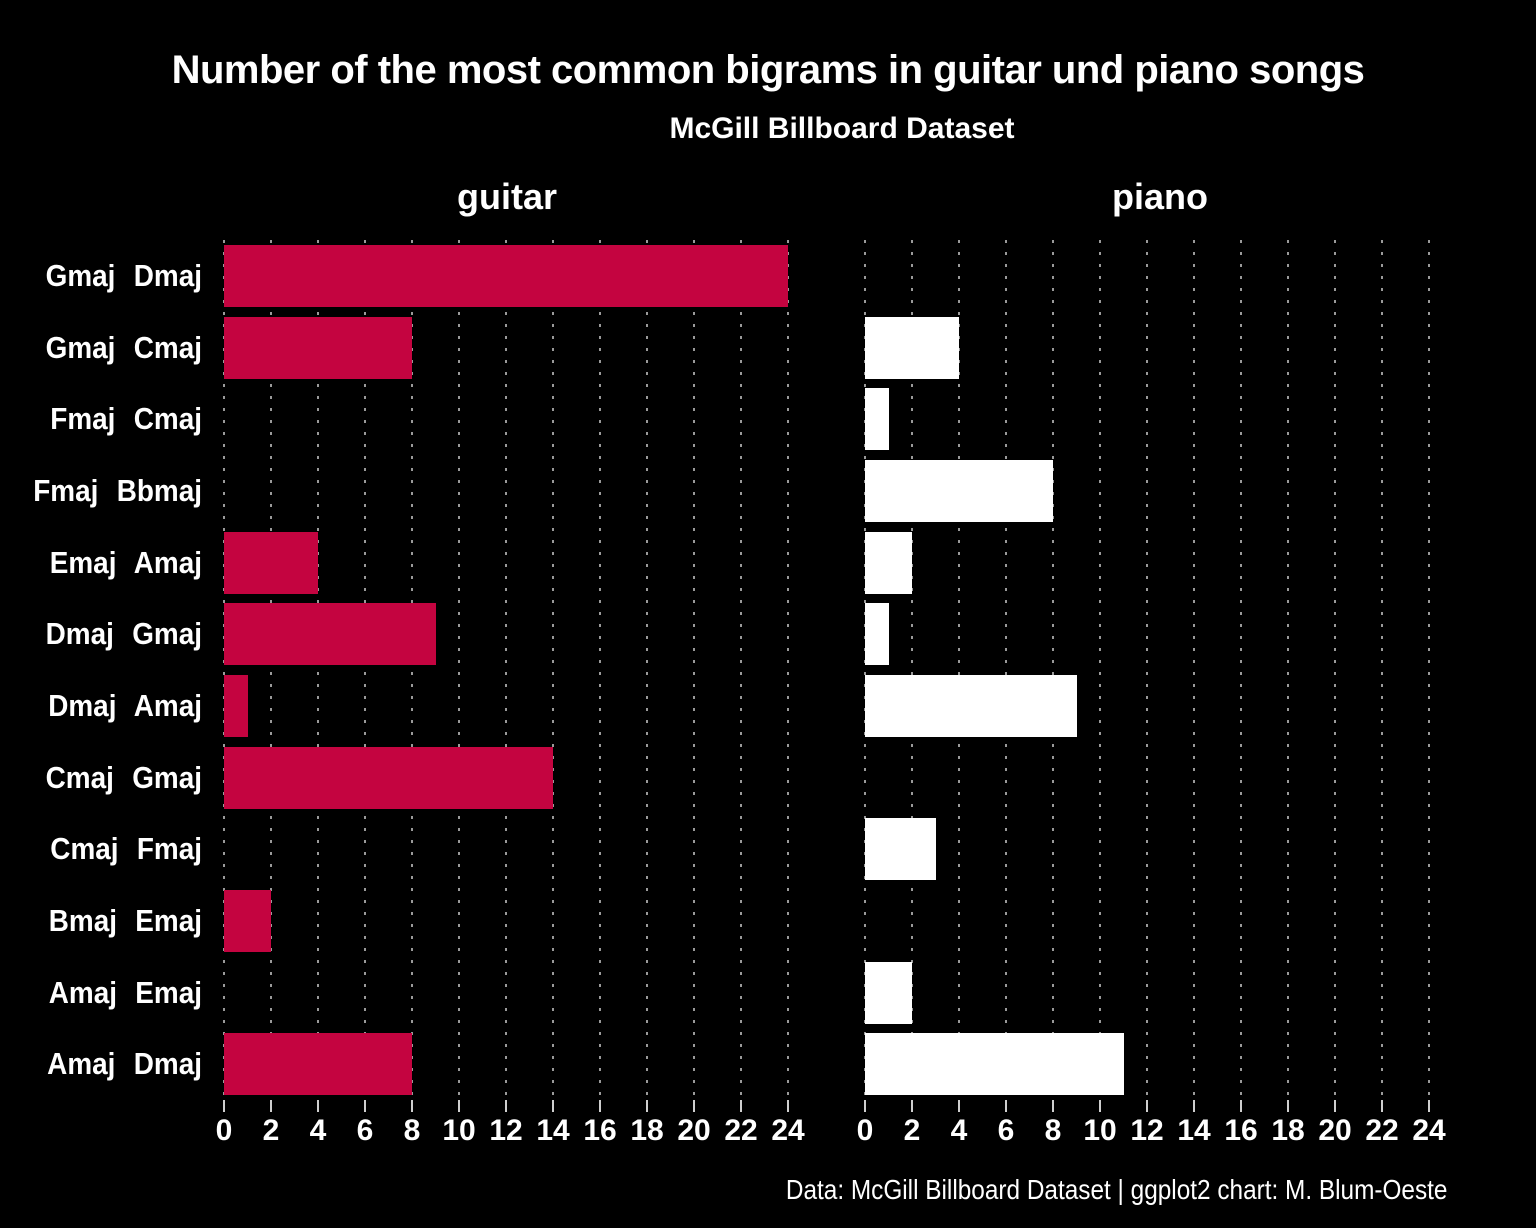  What do you see at coordinates (900, 849) in the screenshot?
I see `bar-piano-Cmaj-Fmaj` at bounding box center [900, 849].